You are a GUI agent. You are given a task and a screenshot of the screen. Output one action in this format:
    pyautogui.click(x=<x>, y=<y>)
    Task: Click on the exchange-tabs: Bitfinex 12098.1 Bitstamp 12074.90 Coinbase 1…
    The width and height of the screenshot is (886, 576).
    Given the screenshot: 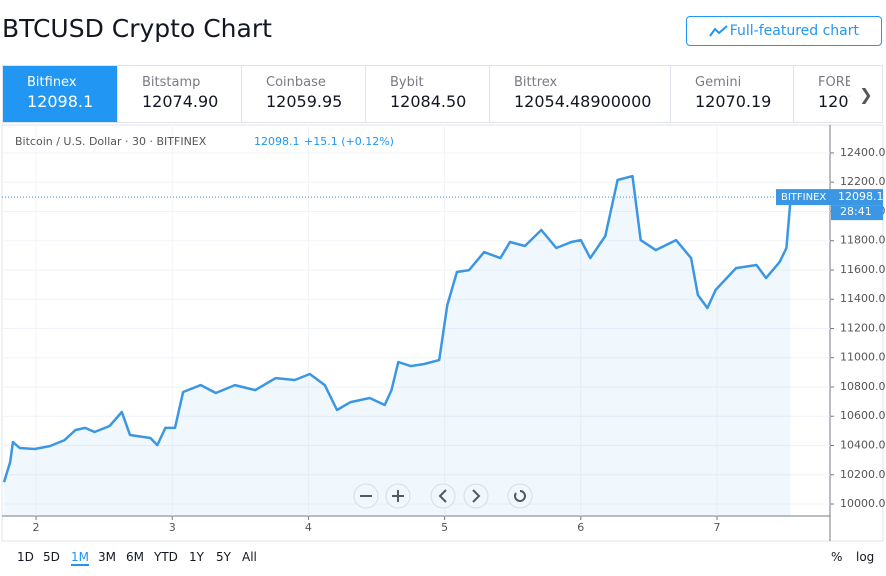 What is the action you would take?
    pyautogui.click(x=442, y=94)
    